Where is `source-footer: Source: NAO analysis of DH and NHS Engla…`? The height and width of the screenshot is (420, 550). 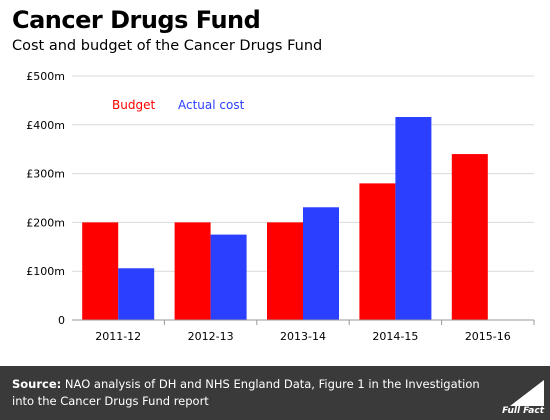
source-footer: Source: NAO analysis of DH and NHS Engla… is located at coordinates (275, 393).